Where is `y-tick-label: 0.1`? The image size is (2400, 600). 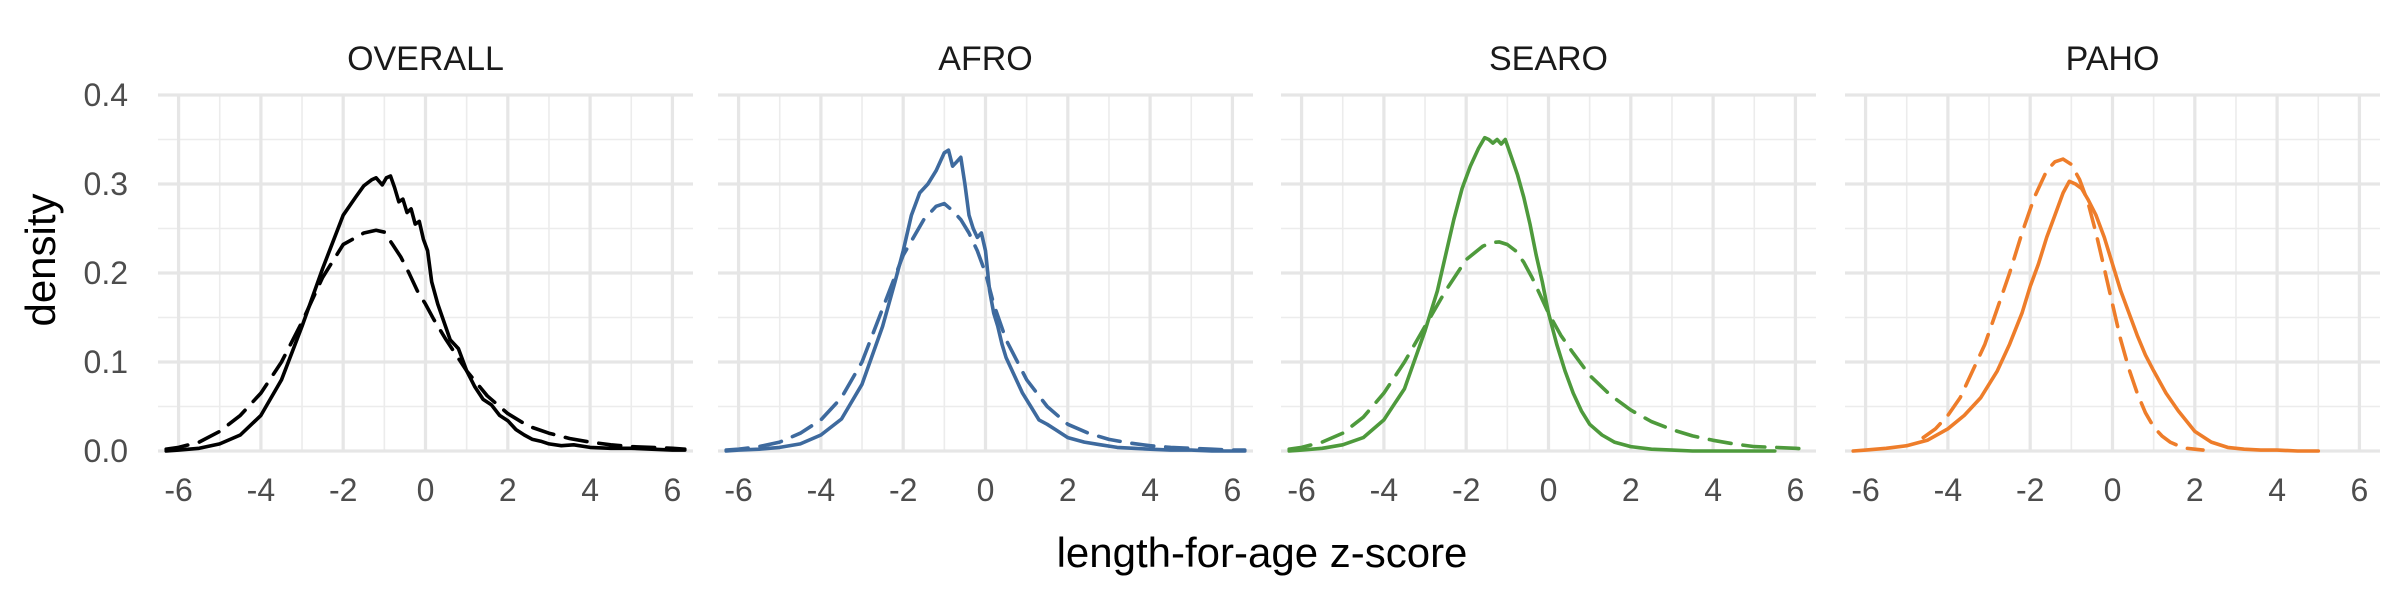 y-tick-label: 0.1 is located at coordinates (106, 362).